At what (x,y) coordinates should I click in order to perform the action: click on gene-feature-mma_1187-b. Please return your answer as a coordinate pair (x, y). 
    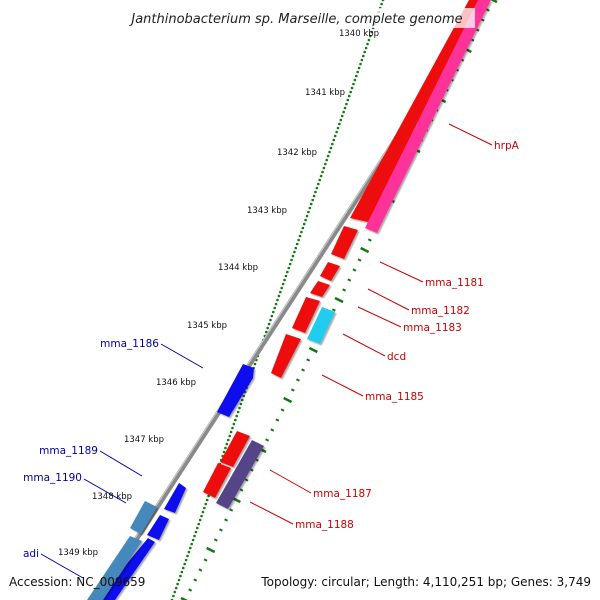
    Looking at the image, I should click on (217, 480).